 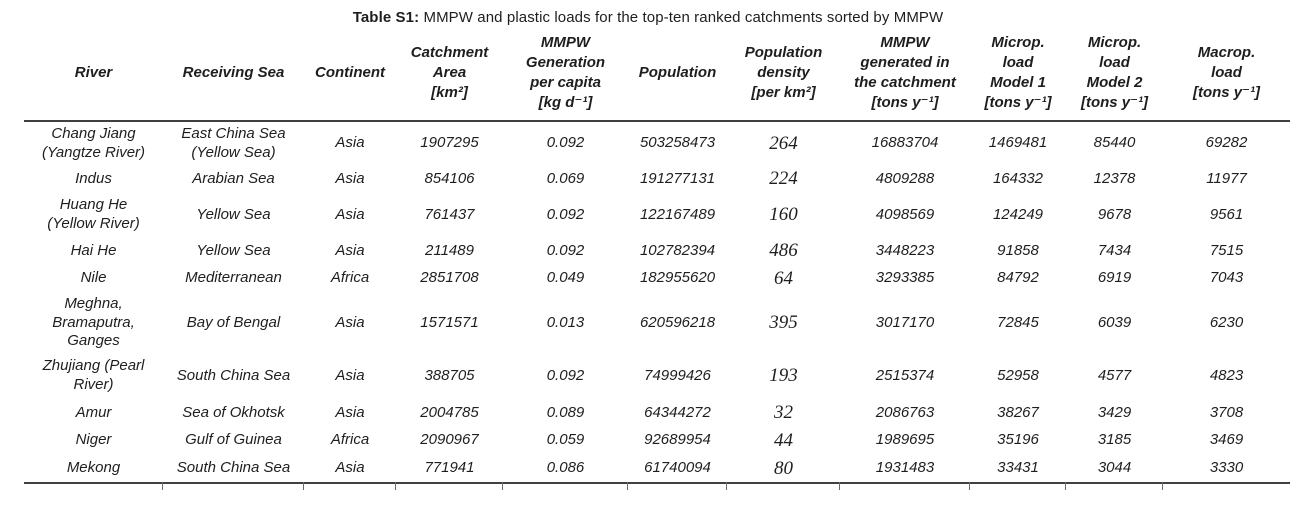 What do you see at coordinates (1226, 214) in the screenshot?
I see `cell-macrop-load: 9561` at bounding box center [1226, 214].